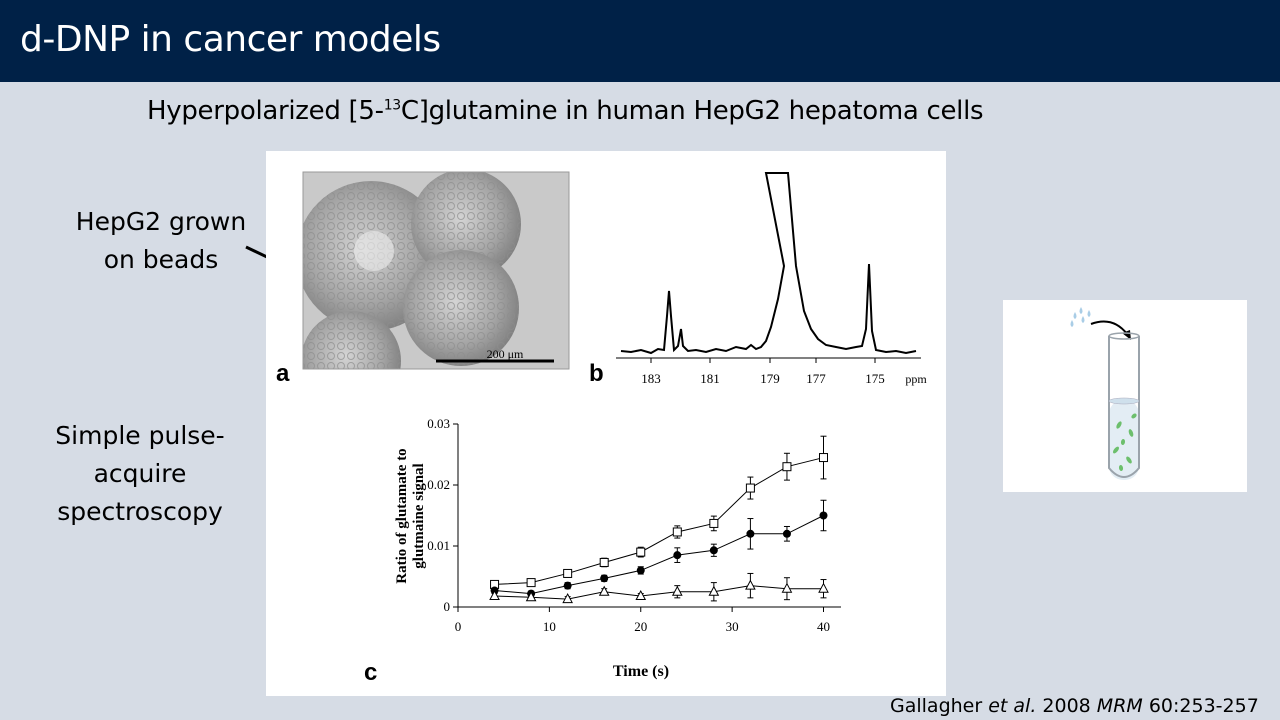 This screenshot has width=1280, height=720. I want to click on citation: Gallagher et al. 2008 MRM 60:253-257, so click(1074, 706).